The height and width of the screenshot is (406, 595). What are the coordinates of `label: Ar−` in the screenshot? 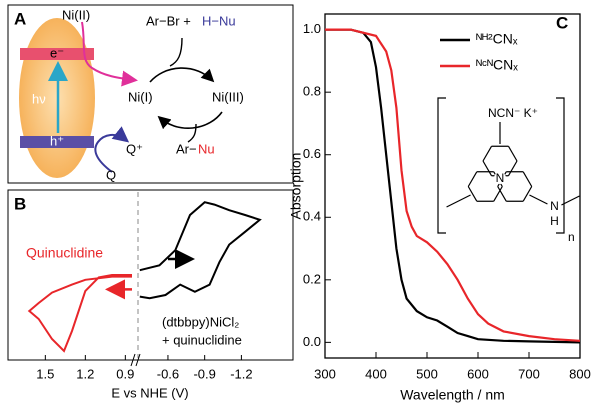 It's located at (186, 148).